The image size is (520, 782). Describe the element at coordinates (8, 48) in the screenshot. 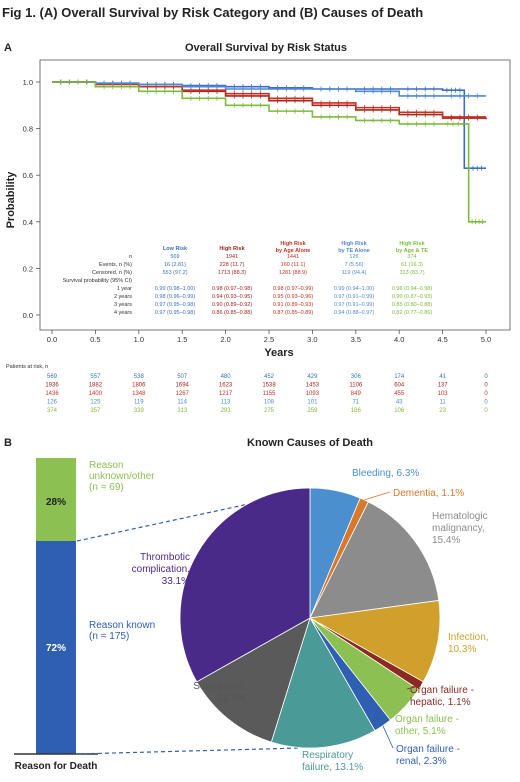

I see `panel-a-letter: A` at that location.